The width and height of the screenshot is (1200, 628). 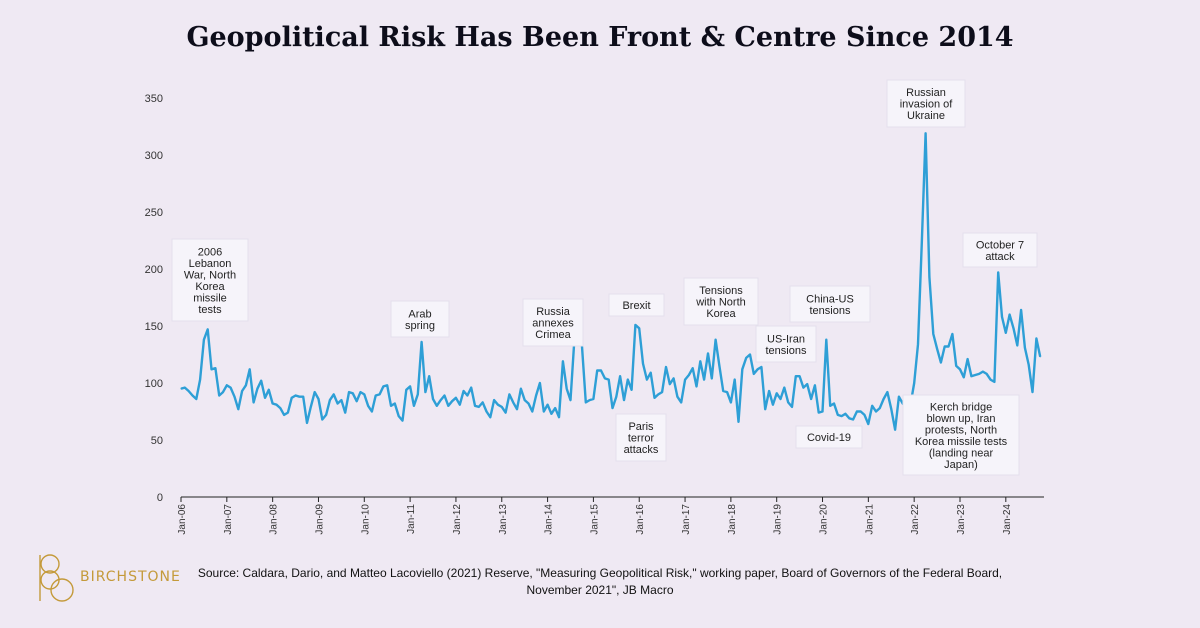 What do you see at coordinates (720, 303) in the screenshot?
I see `annotation-text: with North` at bounding box center [720, 303].